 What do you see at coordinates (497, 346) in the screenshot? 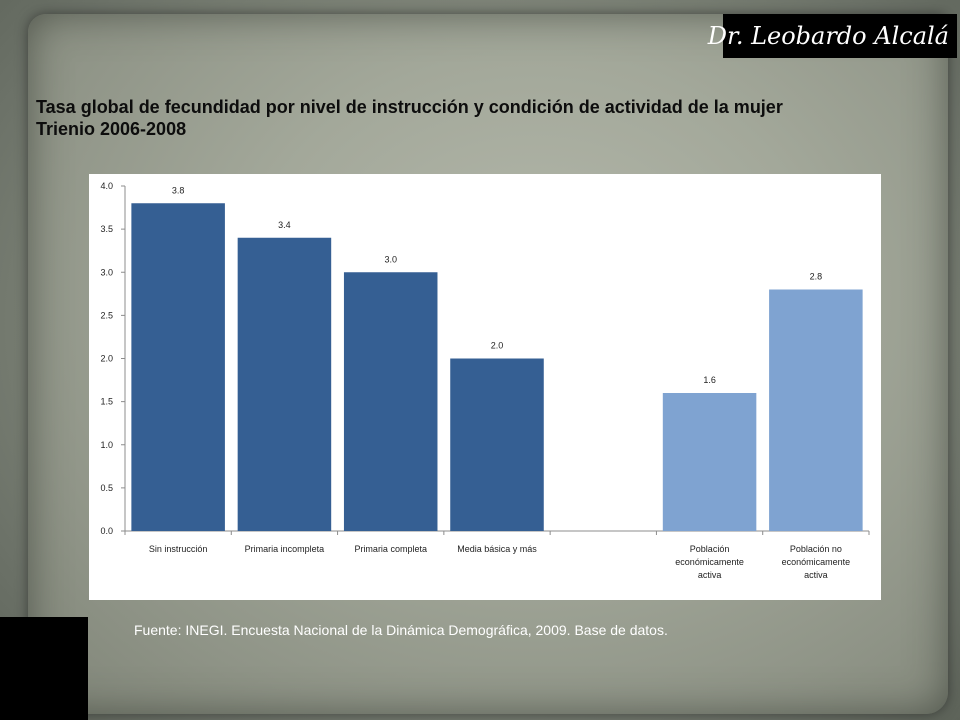
I see `bar-value-label: 2.0` at bounding box center [497, 346].